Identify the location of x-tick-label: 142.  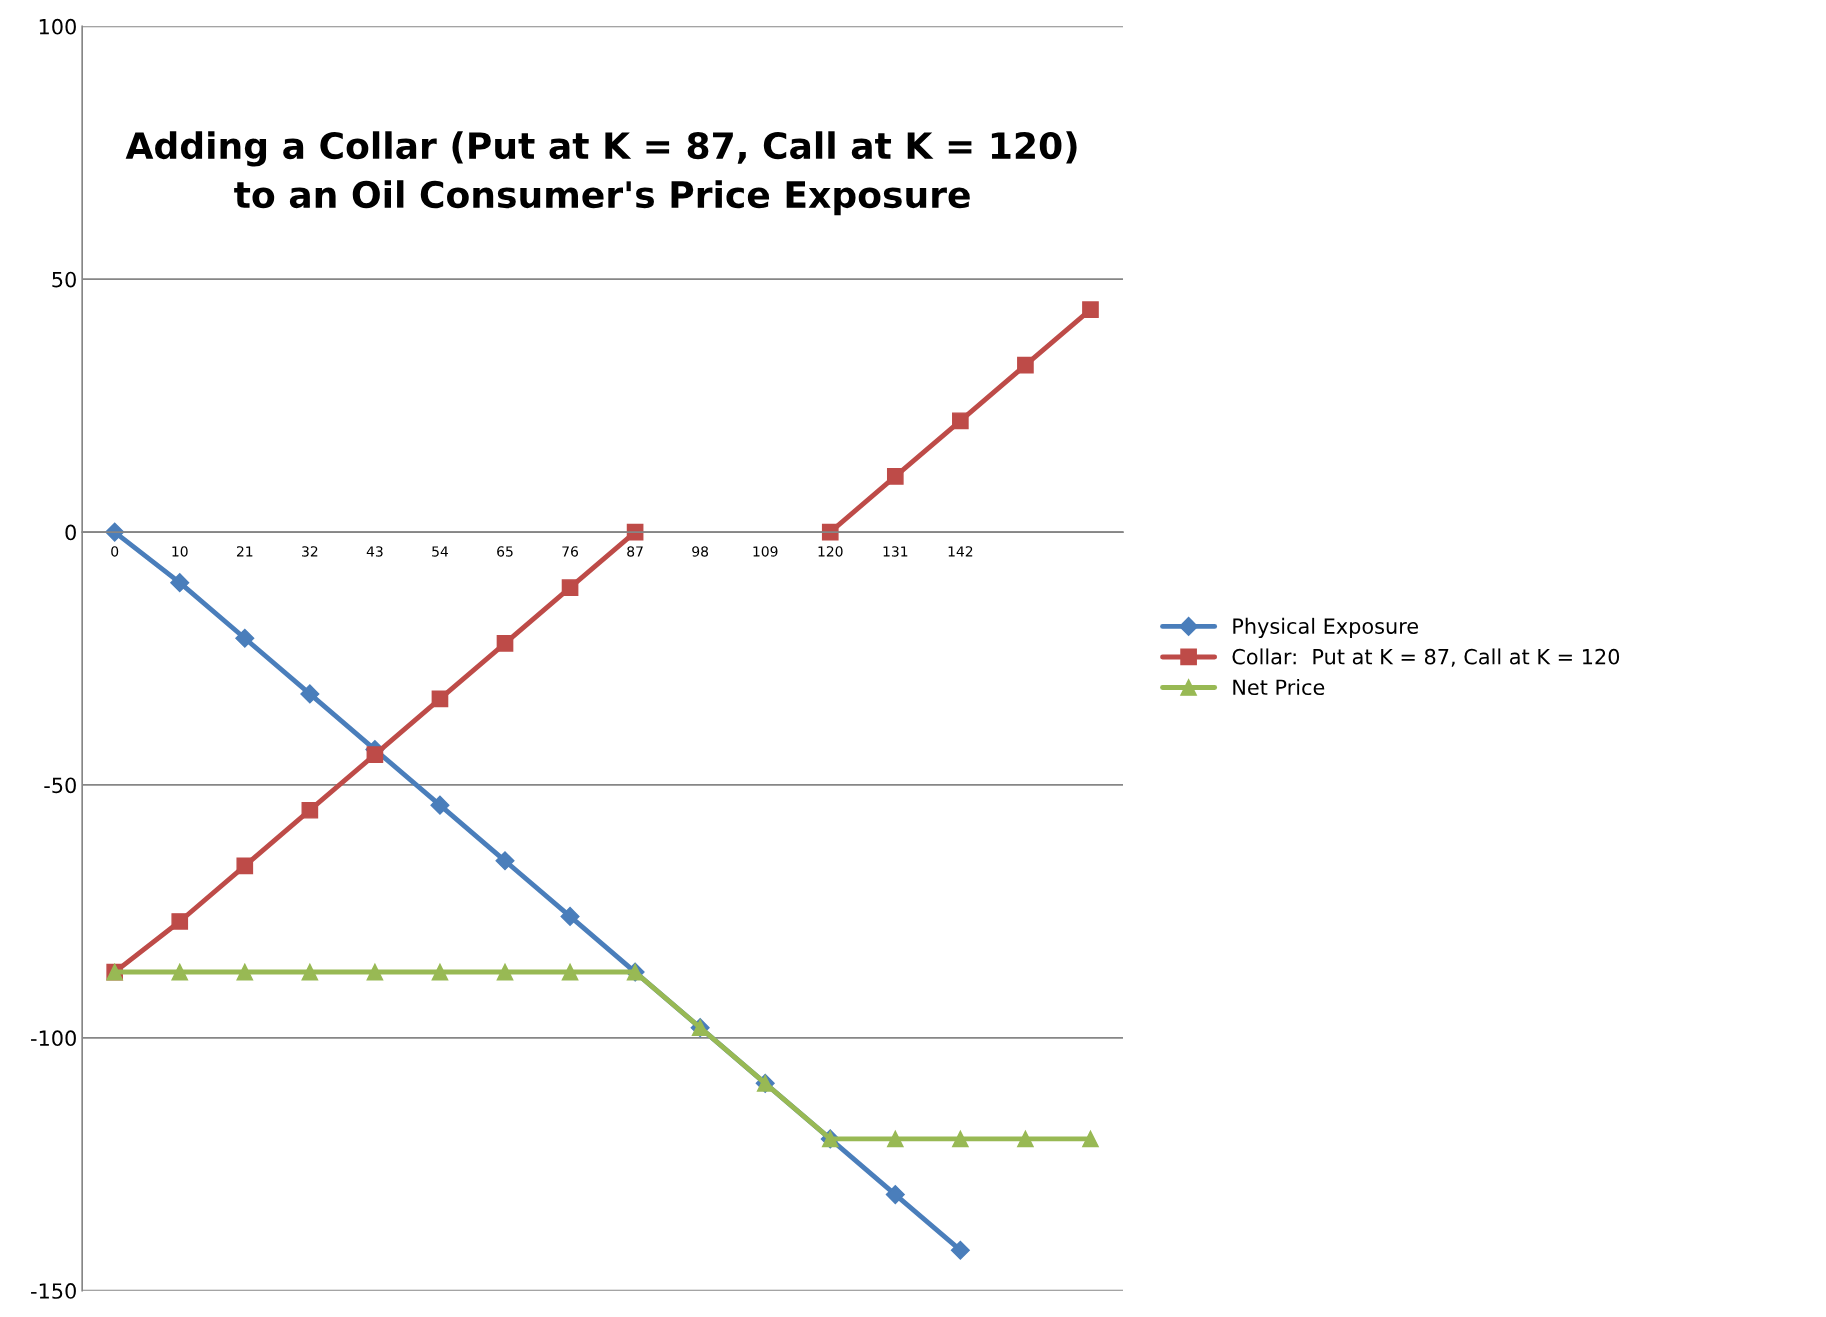
(960, 551).